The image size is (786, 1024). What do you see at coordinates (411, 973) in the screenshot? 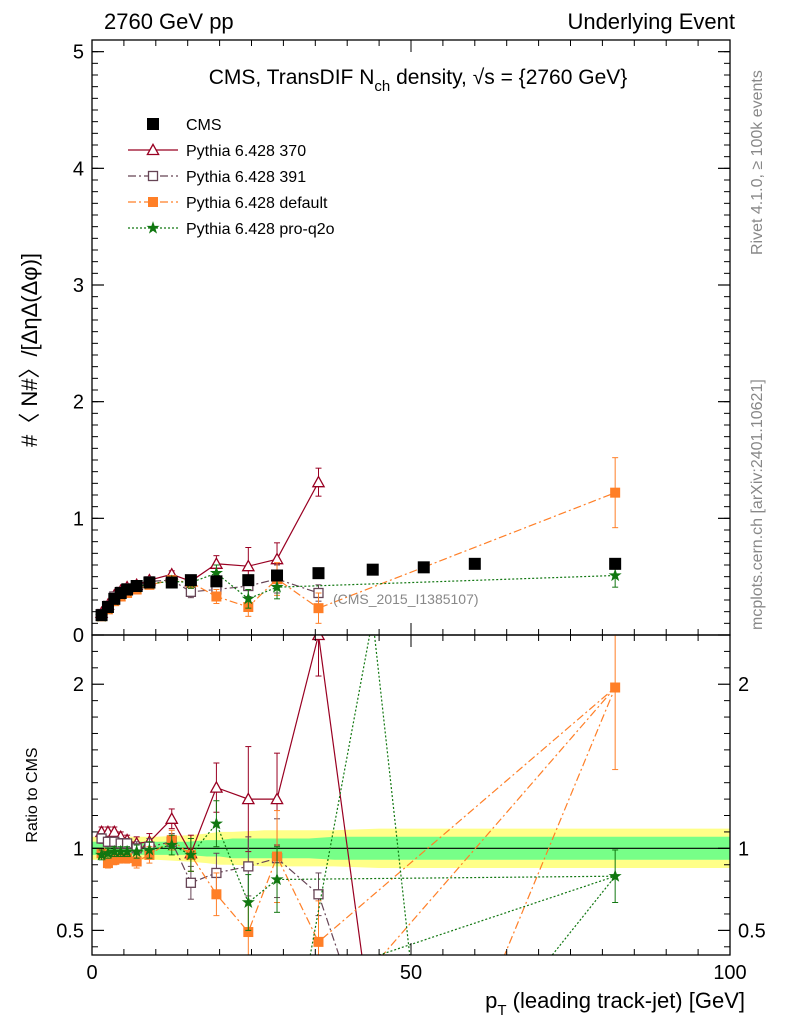
I see `x-tick-label: 50` at bounding box center [411, 973].